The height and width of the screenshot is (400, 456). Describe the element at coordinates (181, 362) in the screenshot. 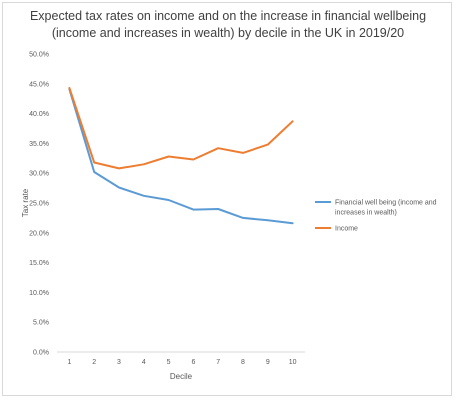

I see `x-axis-ticks: 1 2 3 4 5 6 7 8 9 10` at that location.